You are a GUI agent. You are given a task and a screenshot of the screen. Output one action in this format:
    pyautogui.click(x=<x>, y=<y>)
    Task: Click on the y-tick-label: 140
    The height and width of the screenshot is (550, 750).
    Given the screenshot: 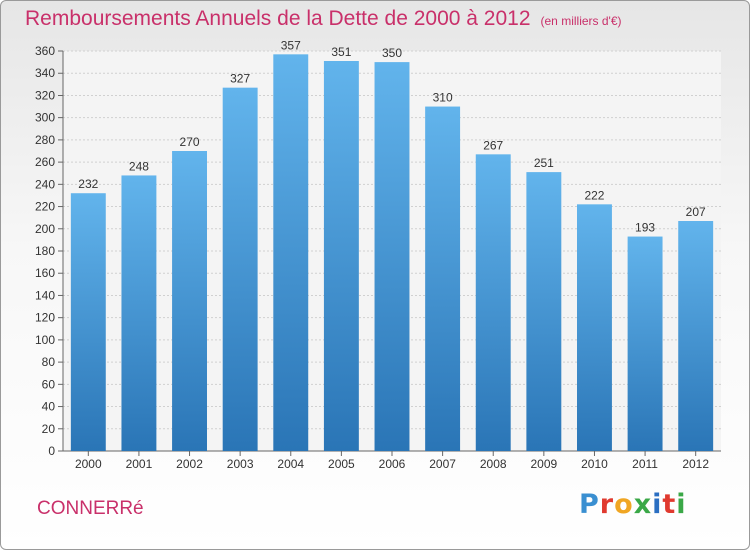 What is the action you would take?
    pyautogui.click(x=45, y=295)
    